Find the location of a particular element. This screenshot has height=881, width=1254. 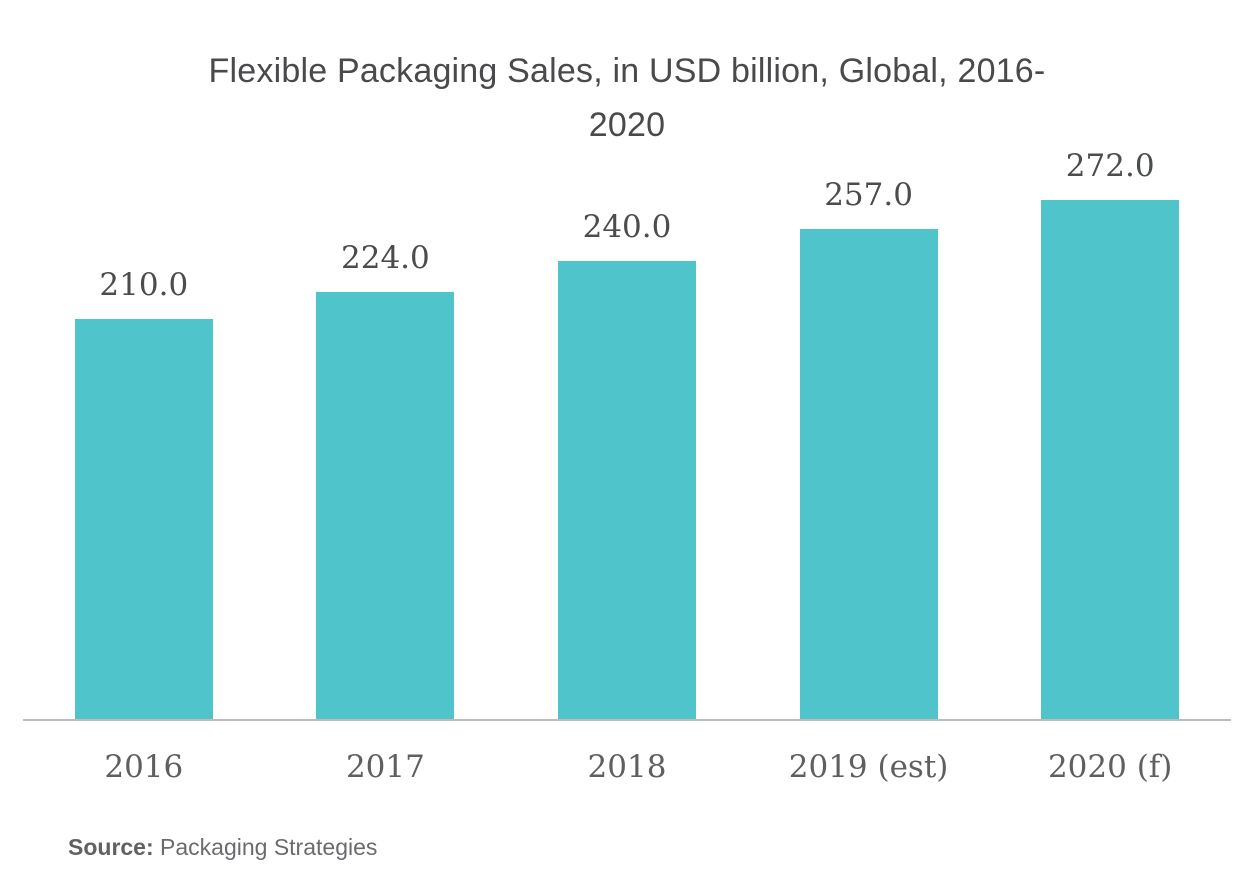

x-axis: 2016 2017 2018 2019 (est) 2020 (f) is located at coordinates (627, 753).